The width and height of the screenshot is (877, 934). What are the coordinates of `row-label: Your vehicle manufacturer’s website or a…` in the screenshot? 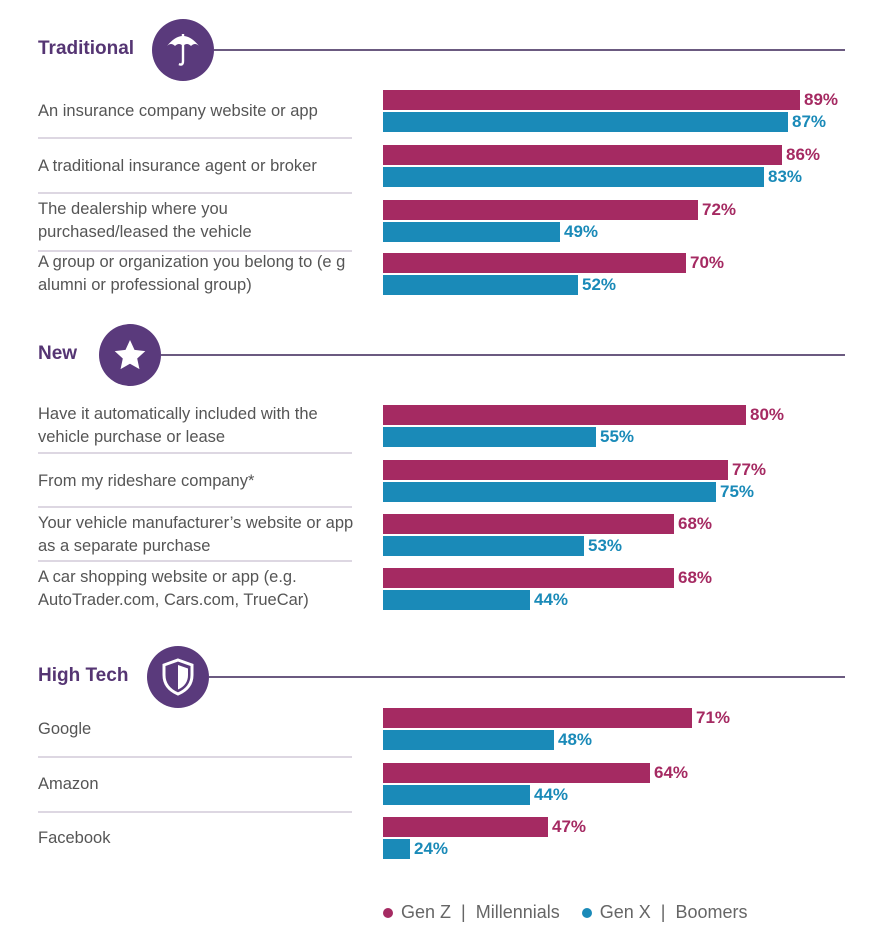 It's located at (196, 534).